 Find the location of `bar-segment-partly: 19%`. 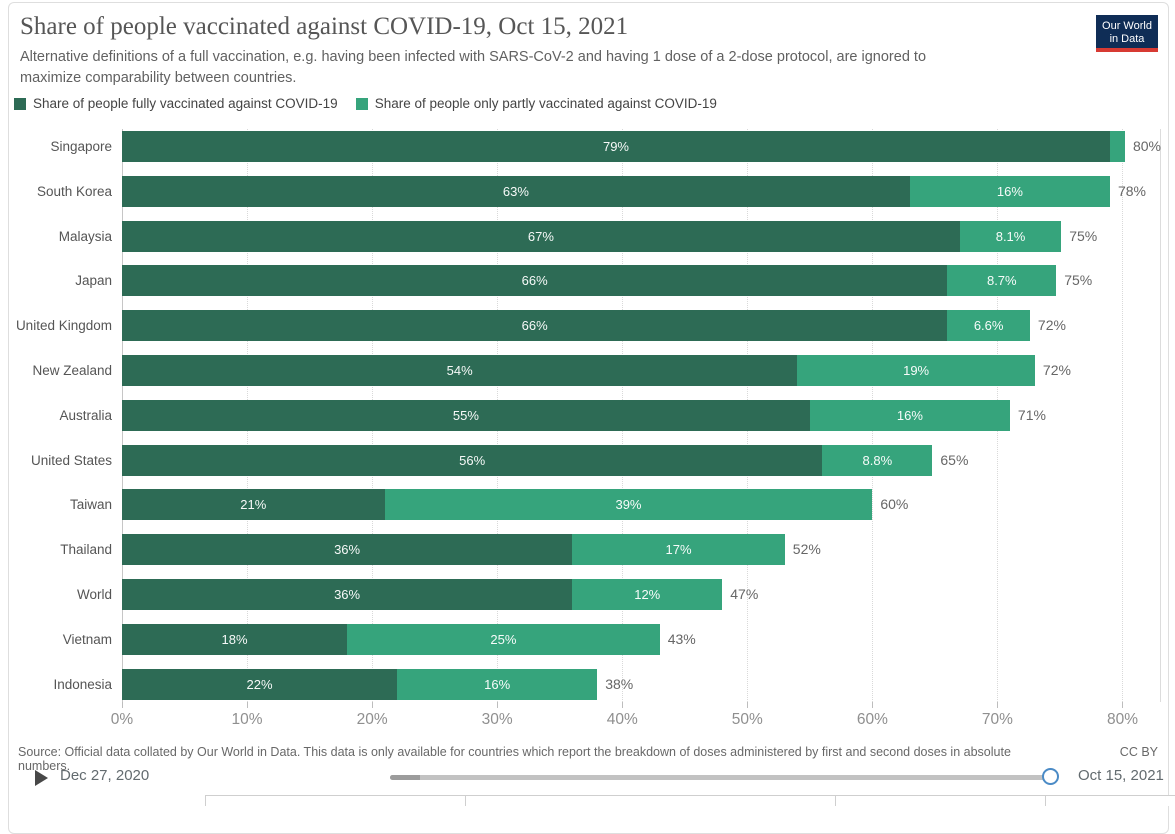

bar-segment-partly: 19% is located at coordinates (916, 370).